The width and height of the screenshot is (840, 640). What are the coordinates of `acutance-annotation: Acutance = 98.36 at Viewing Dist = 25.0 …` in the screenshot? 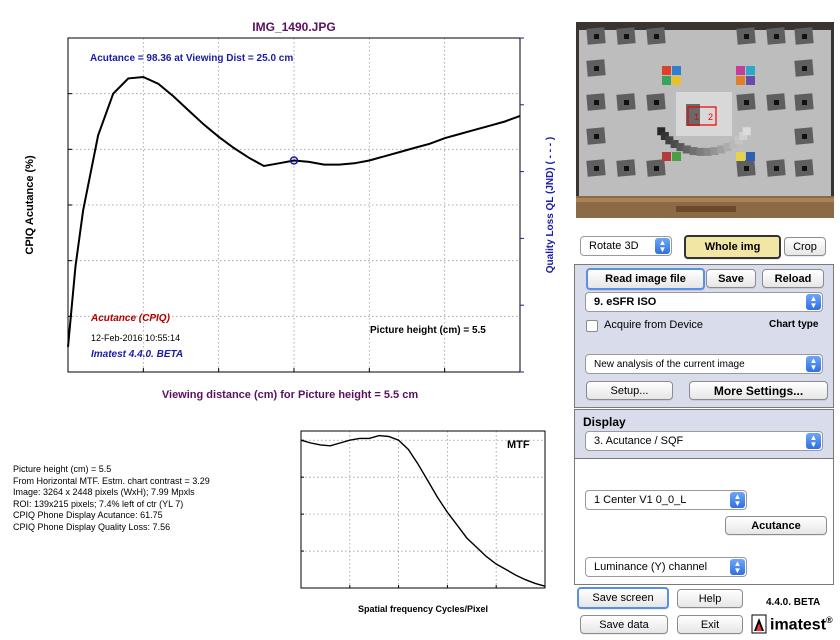 It's located at (191, 58).